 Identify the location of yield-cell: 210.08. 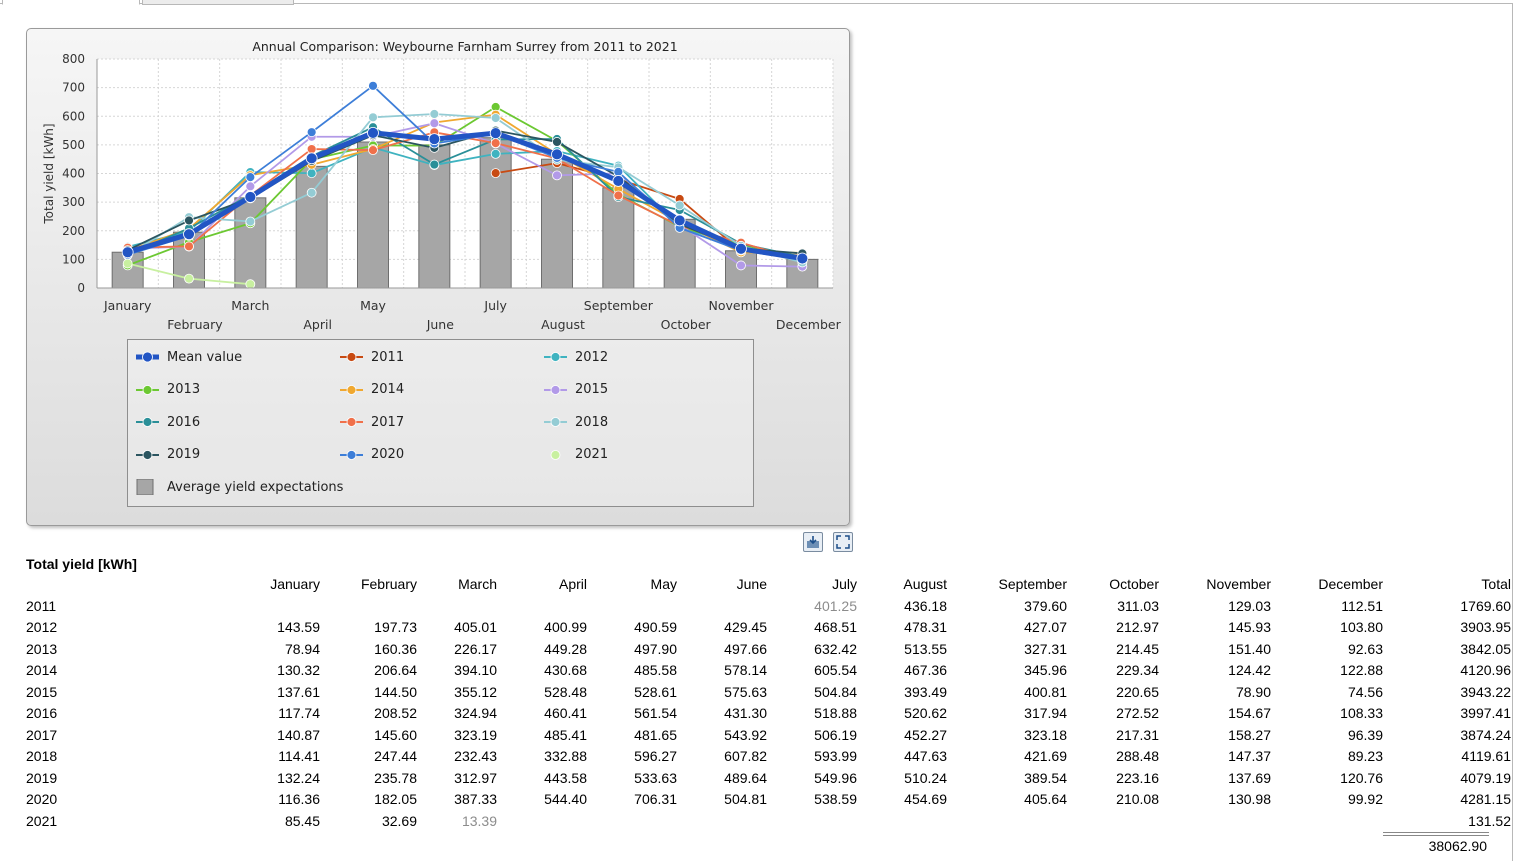
(1137, 799).